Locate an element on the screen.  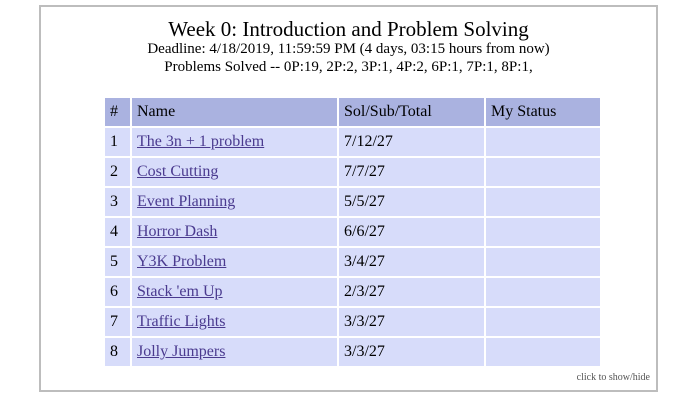
table-header-row: # Name Sol/Sub/Total My Status is located at coordinates (352, 112).